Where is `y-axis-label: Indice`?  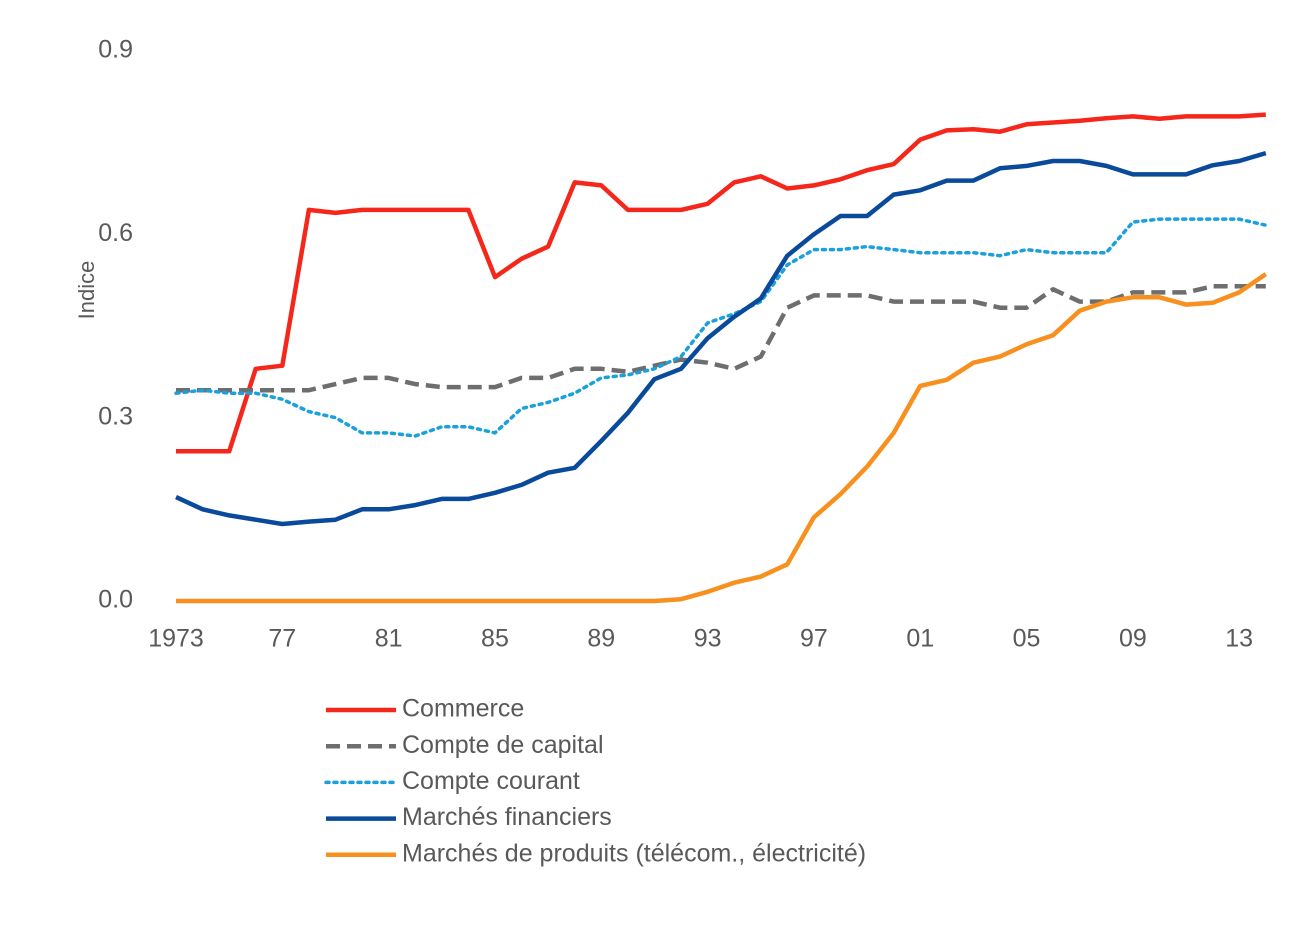
y-axis-label: Indice is located at coordinates (86, 290).